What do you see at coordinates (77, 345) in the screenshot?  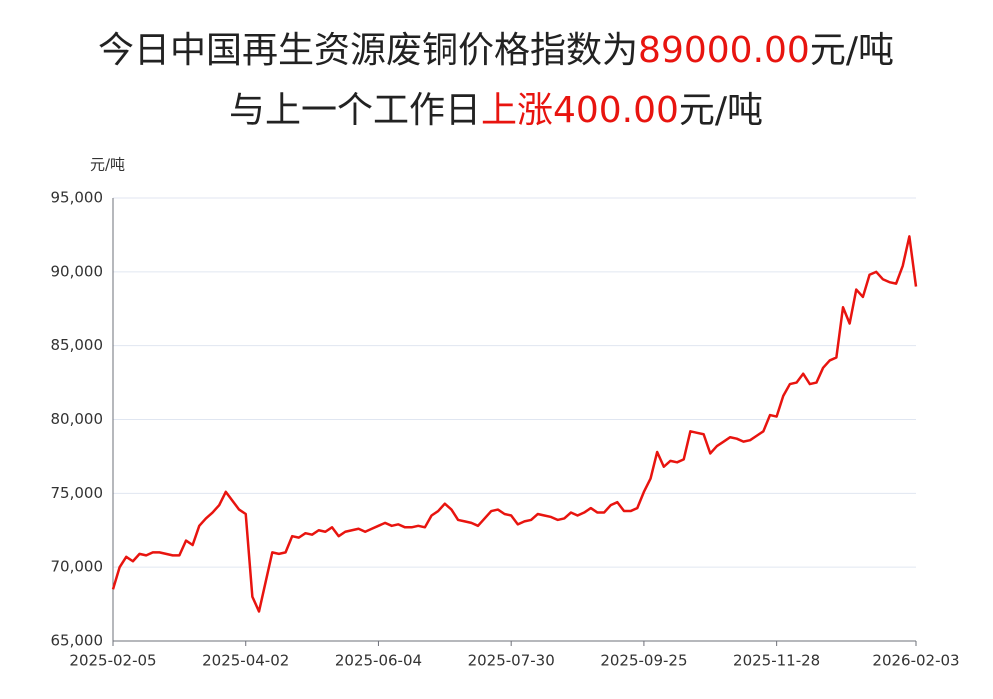 I see `y-tick-label: 85,000` at bounding box center [77, 345].